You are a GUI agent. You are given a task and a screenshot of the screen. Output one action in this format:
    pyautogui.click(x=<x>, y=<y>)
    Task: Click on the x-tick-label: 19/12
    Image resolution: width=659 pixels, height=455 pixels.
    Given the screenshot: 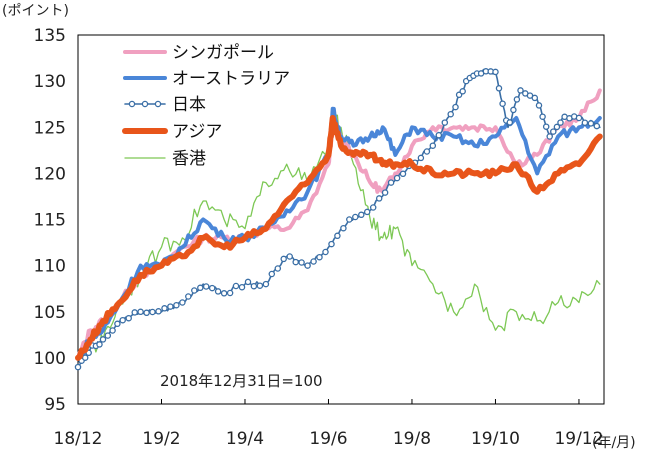 What is the action you would take?
    pyautogui.click(x=578, y=439)
    